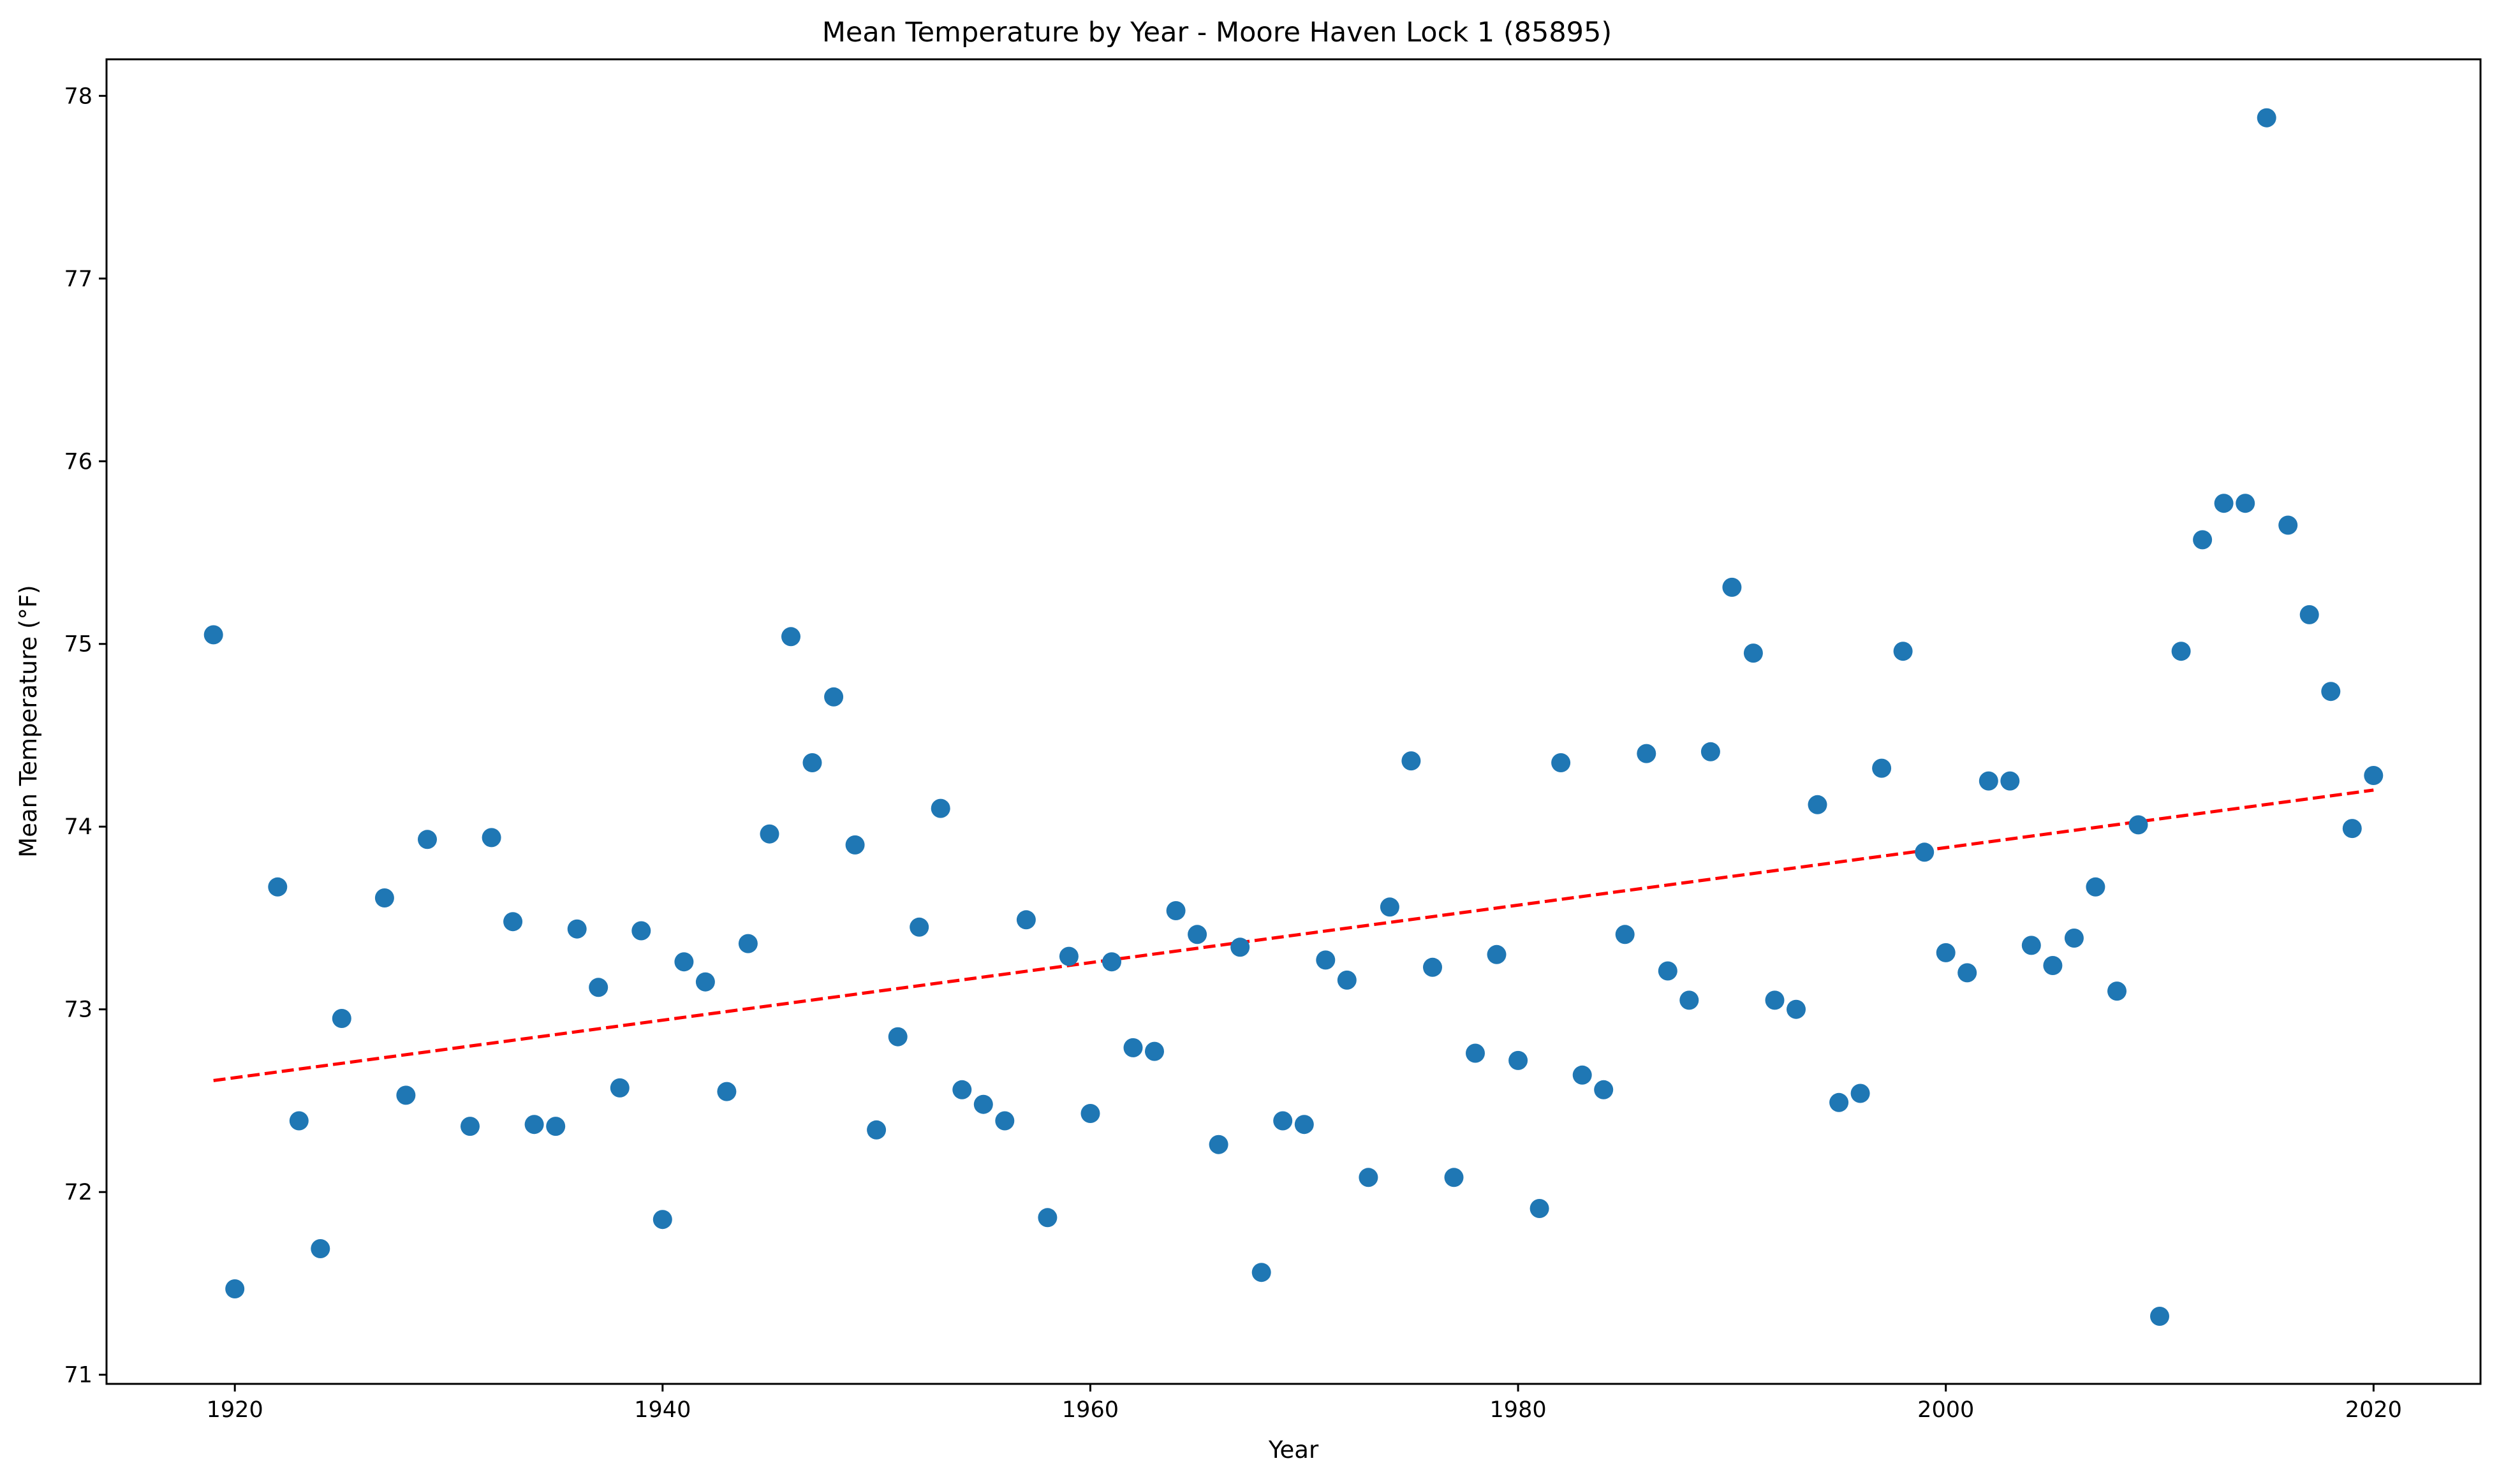  What do you see at coordinates (1293, 1450) in the screenshot?
I see `x-axis-label: Year` at bounding box center [1293, 1450].